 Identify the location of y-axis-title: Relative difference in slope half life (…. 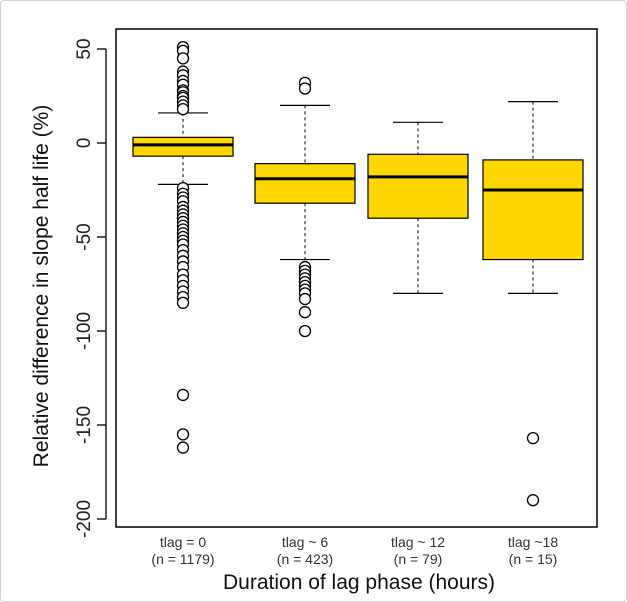
(41, 286).